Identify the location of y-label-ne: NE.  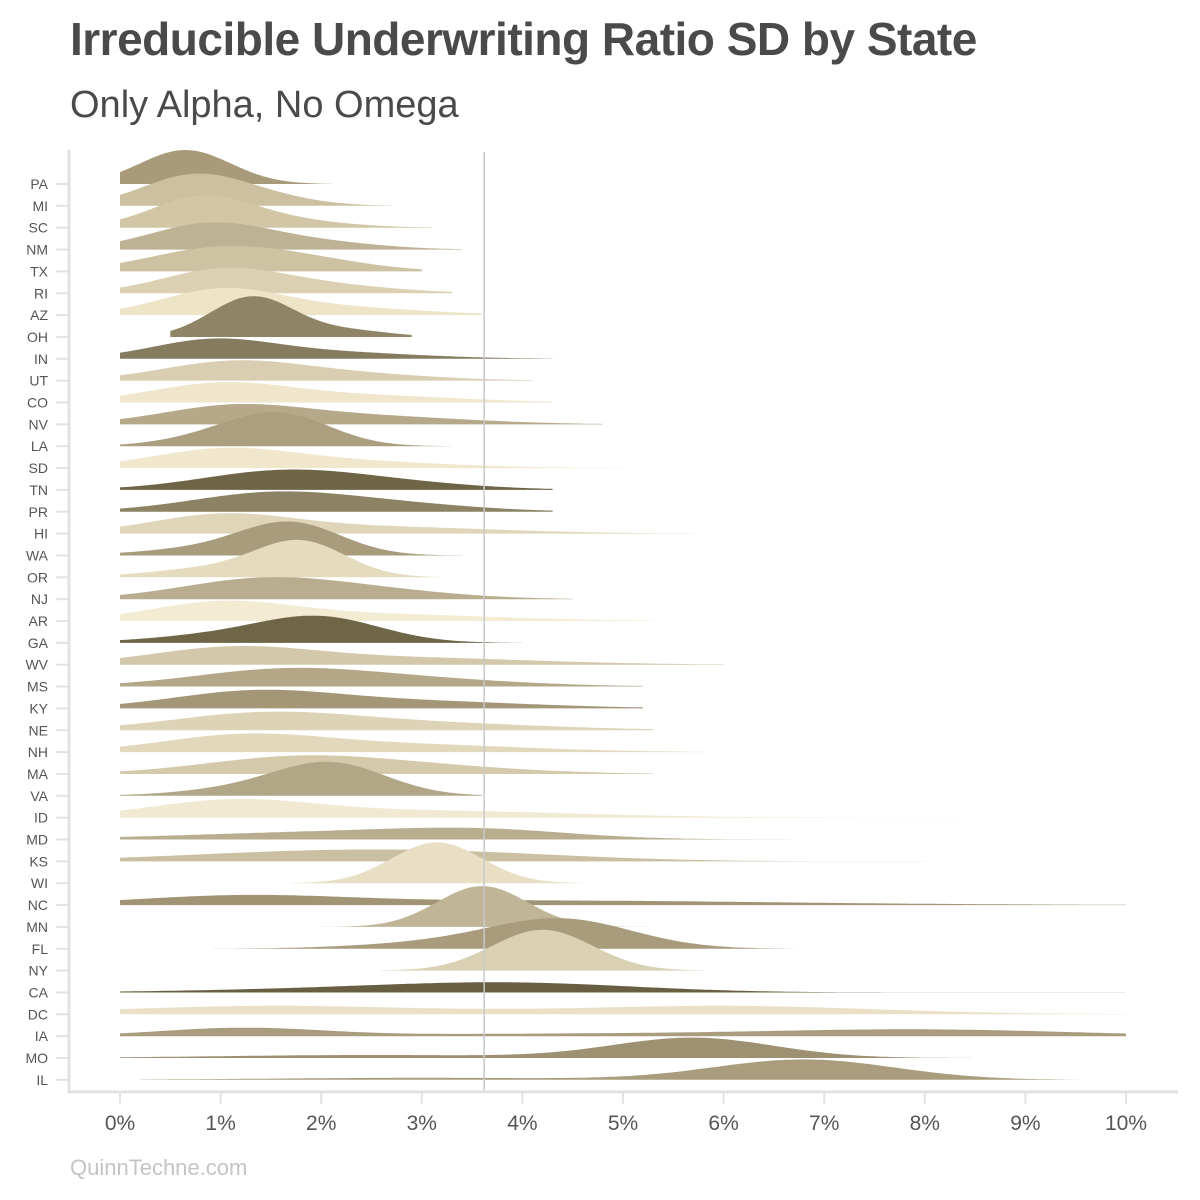
(38, 730).